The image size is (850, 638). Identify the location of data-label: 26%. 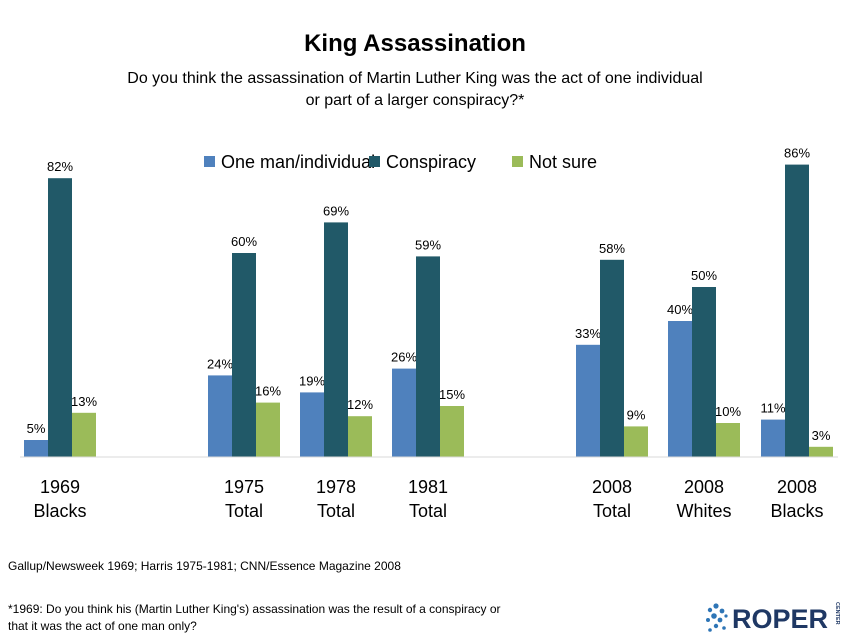
(404, 357).